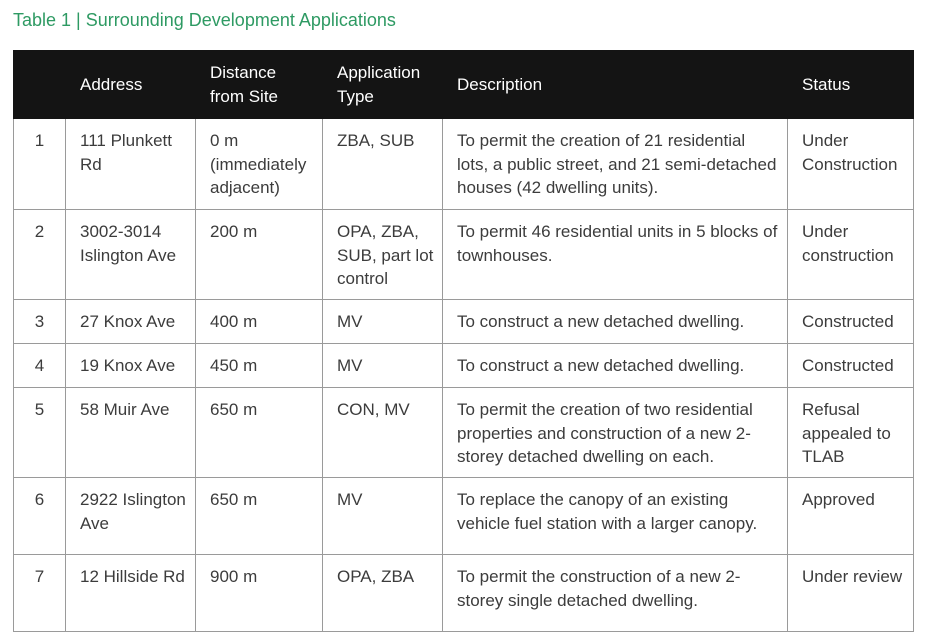 This screenshot has height=643, width=926. Describe the element at coordinates (130, 164) in the screenshot. I see `table-cell: 111 Plunkett Rd` at that location.